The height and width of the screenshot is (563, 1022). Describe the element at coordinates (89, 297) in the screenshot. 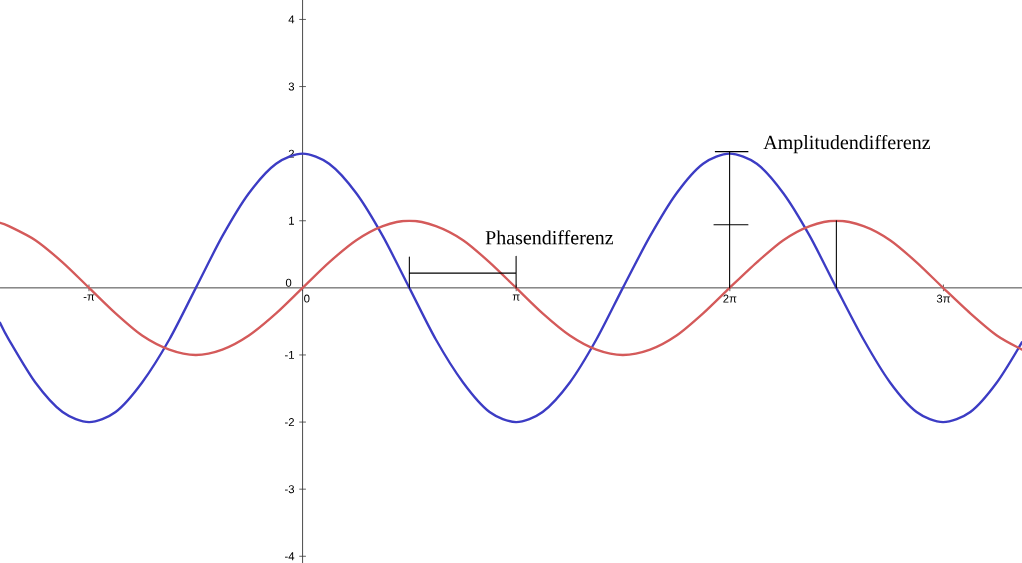

I see `x-tick-label: -π` at that location.